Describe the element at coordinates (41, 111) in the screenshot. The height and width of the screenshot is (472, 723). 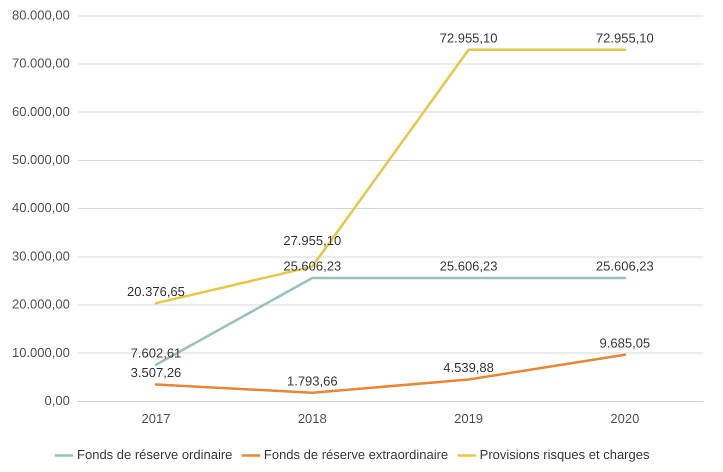
I see `y-tick-label: 60.000,00` at that location.